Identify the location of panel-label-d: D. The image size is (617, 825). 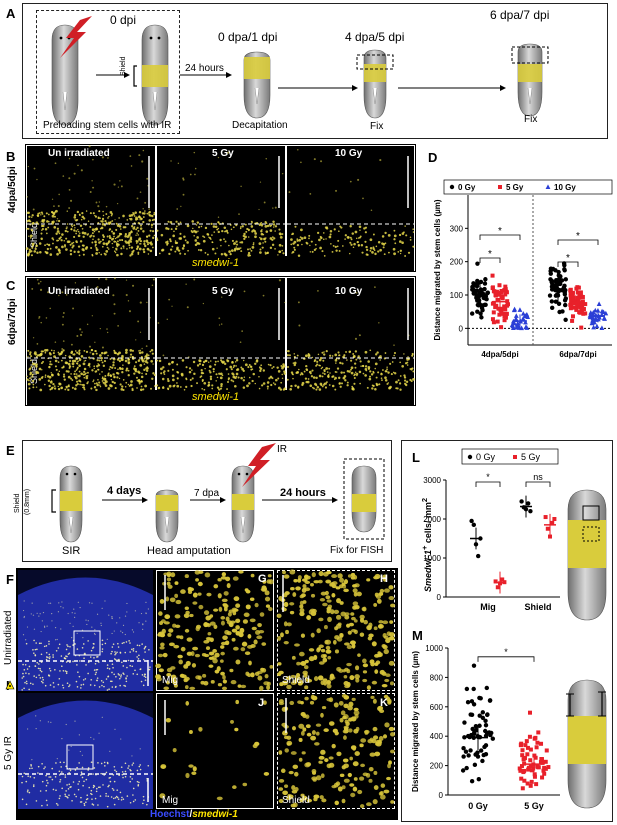
(433, 157).